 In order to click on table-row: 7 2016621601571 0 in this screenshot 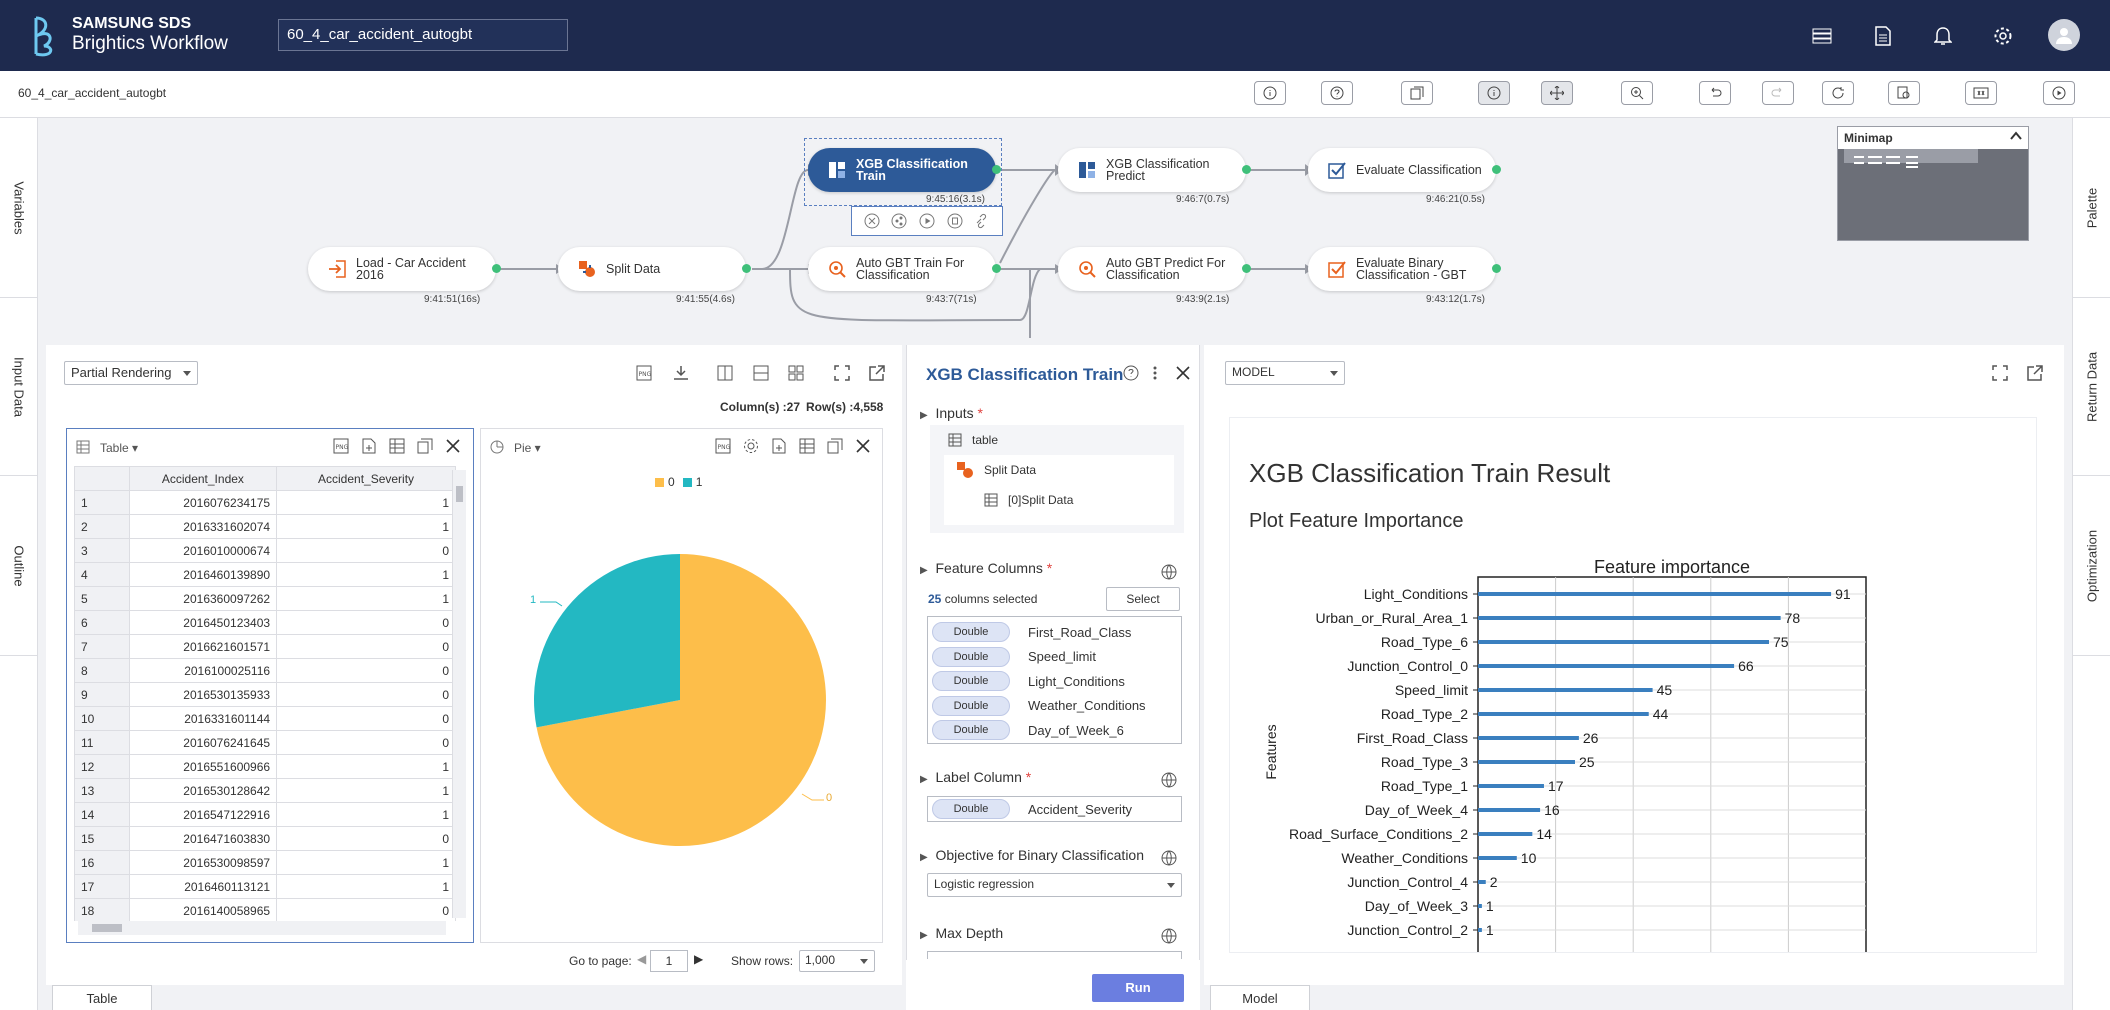, I will do `click(265, 646)`.